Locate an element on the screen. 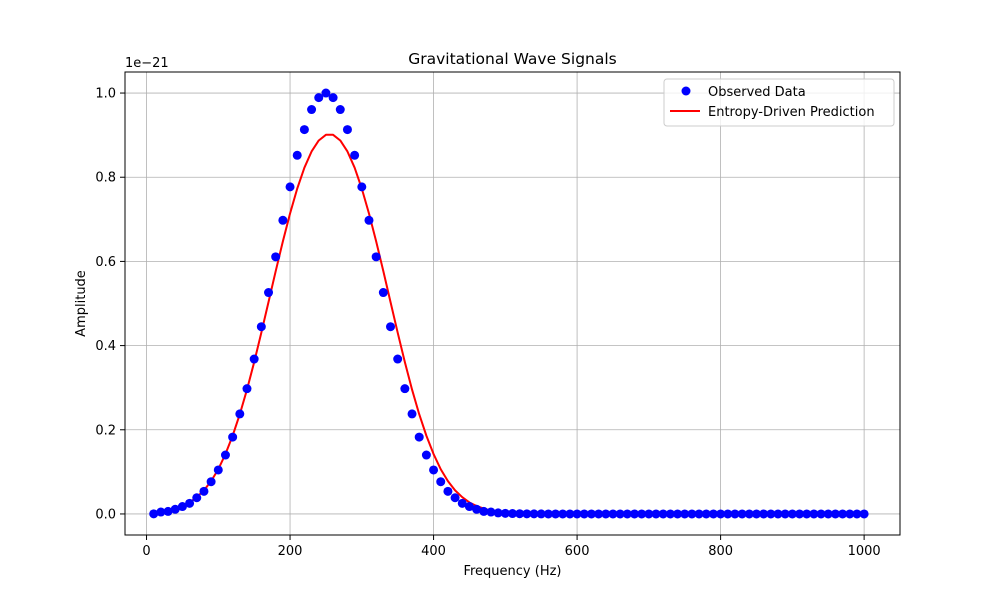  legend-label-observed: Observed Data is located at coordinates (757, 92).